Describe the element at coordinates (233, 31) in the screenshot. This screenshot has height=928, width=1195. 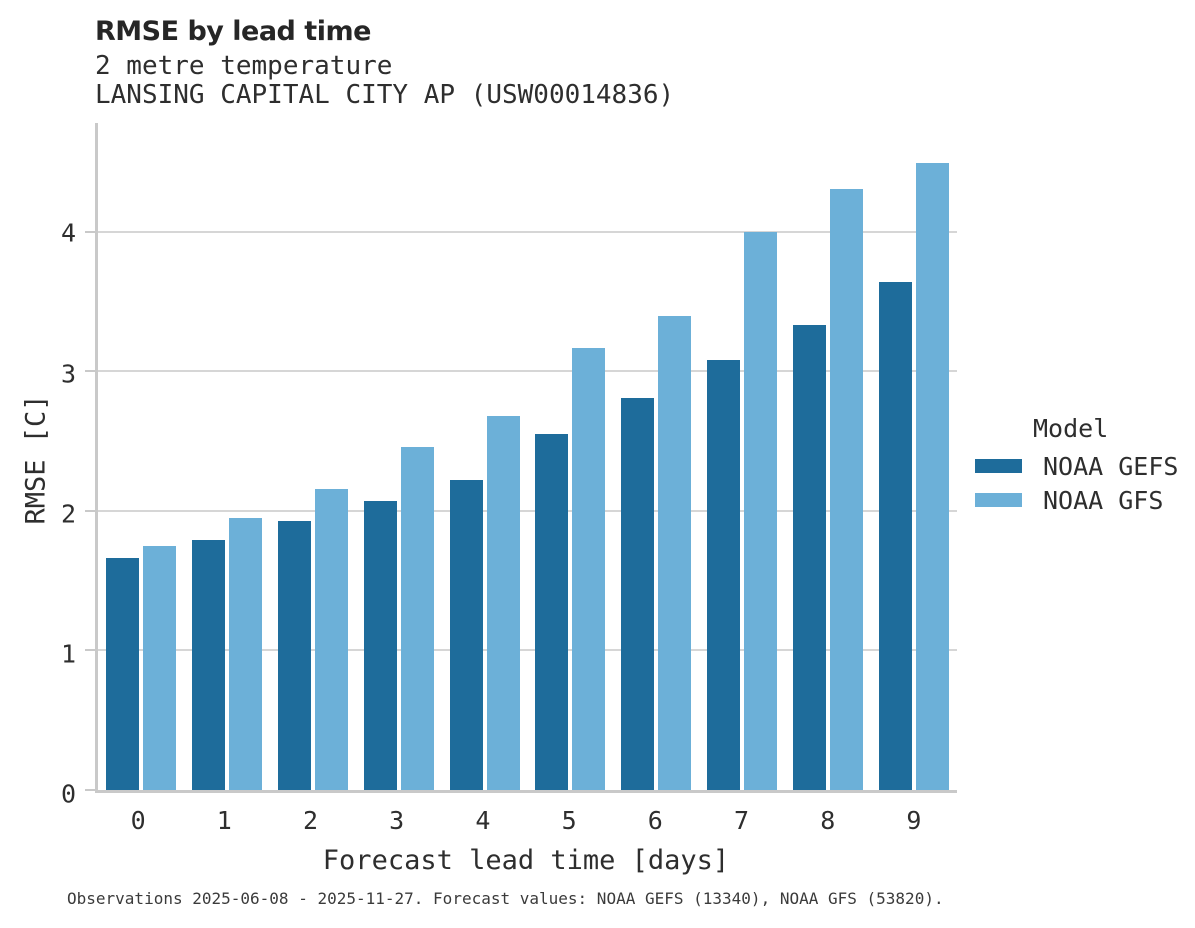
I see `chart-title: RMSE by lead time` at that location.